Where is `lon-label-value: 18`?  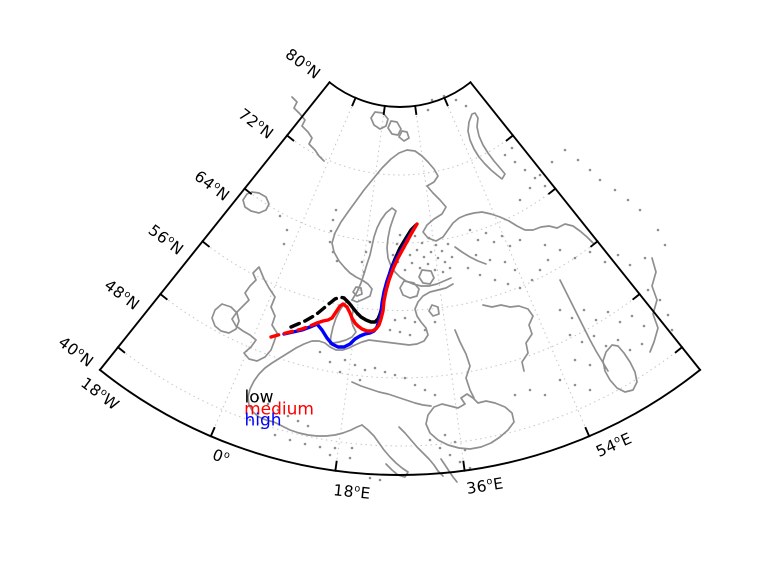 lon-label-value: 18 is located at coordinates (343, 491).